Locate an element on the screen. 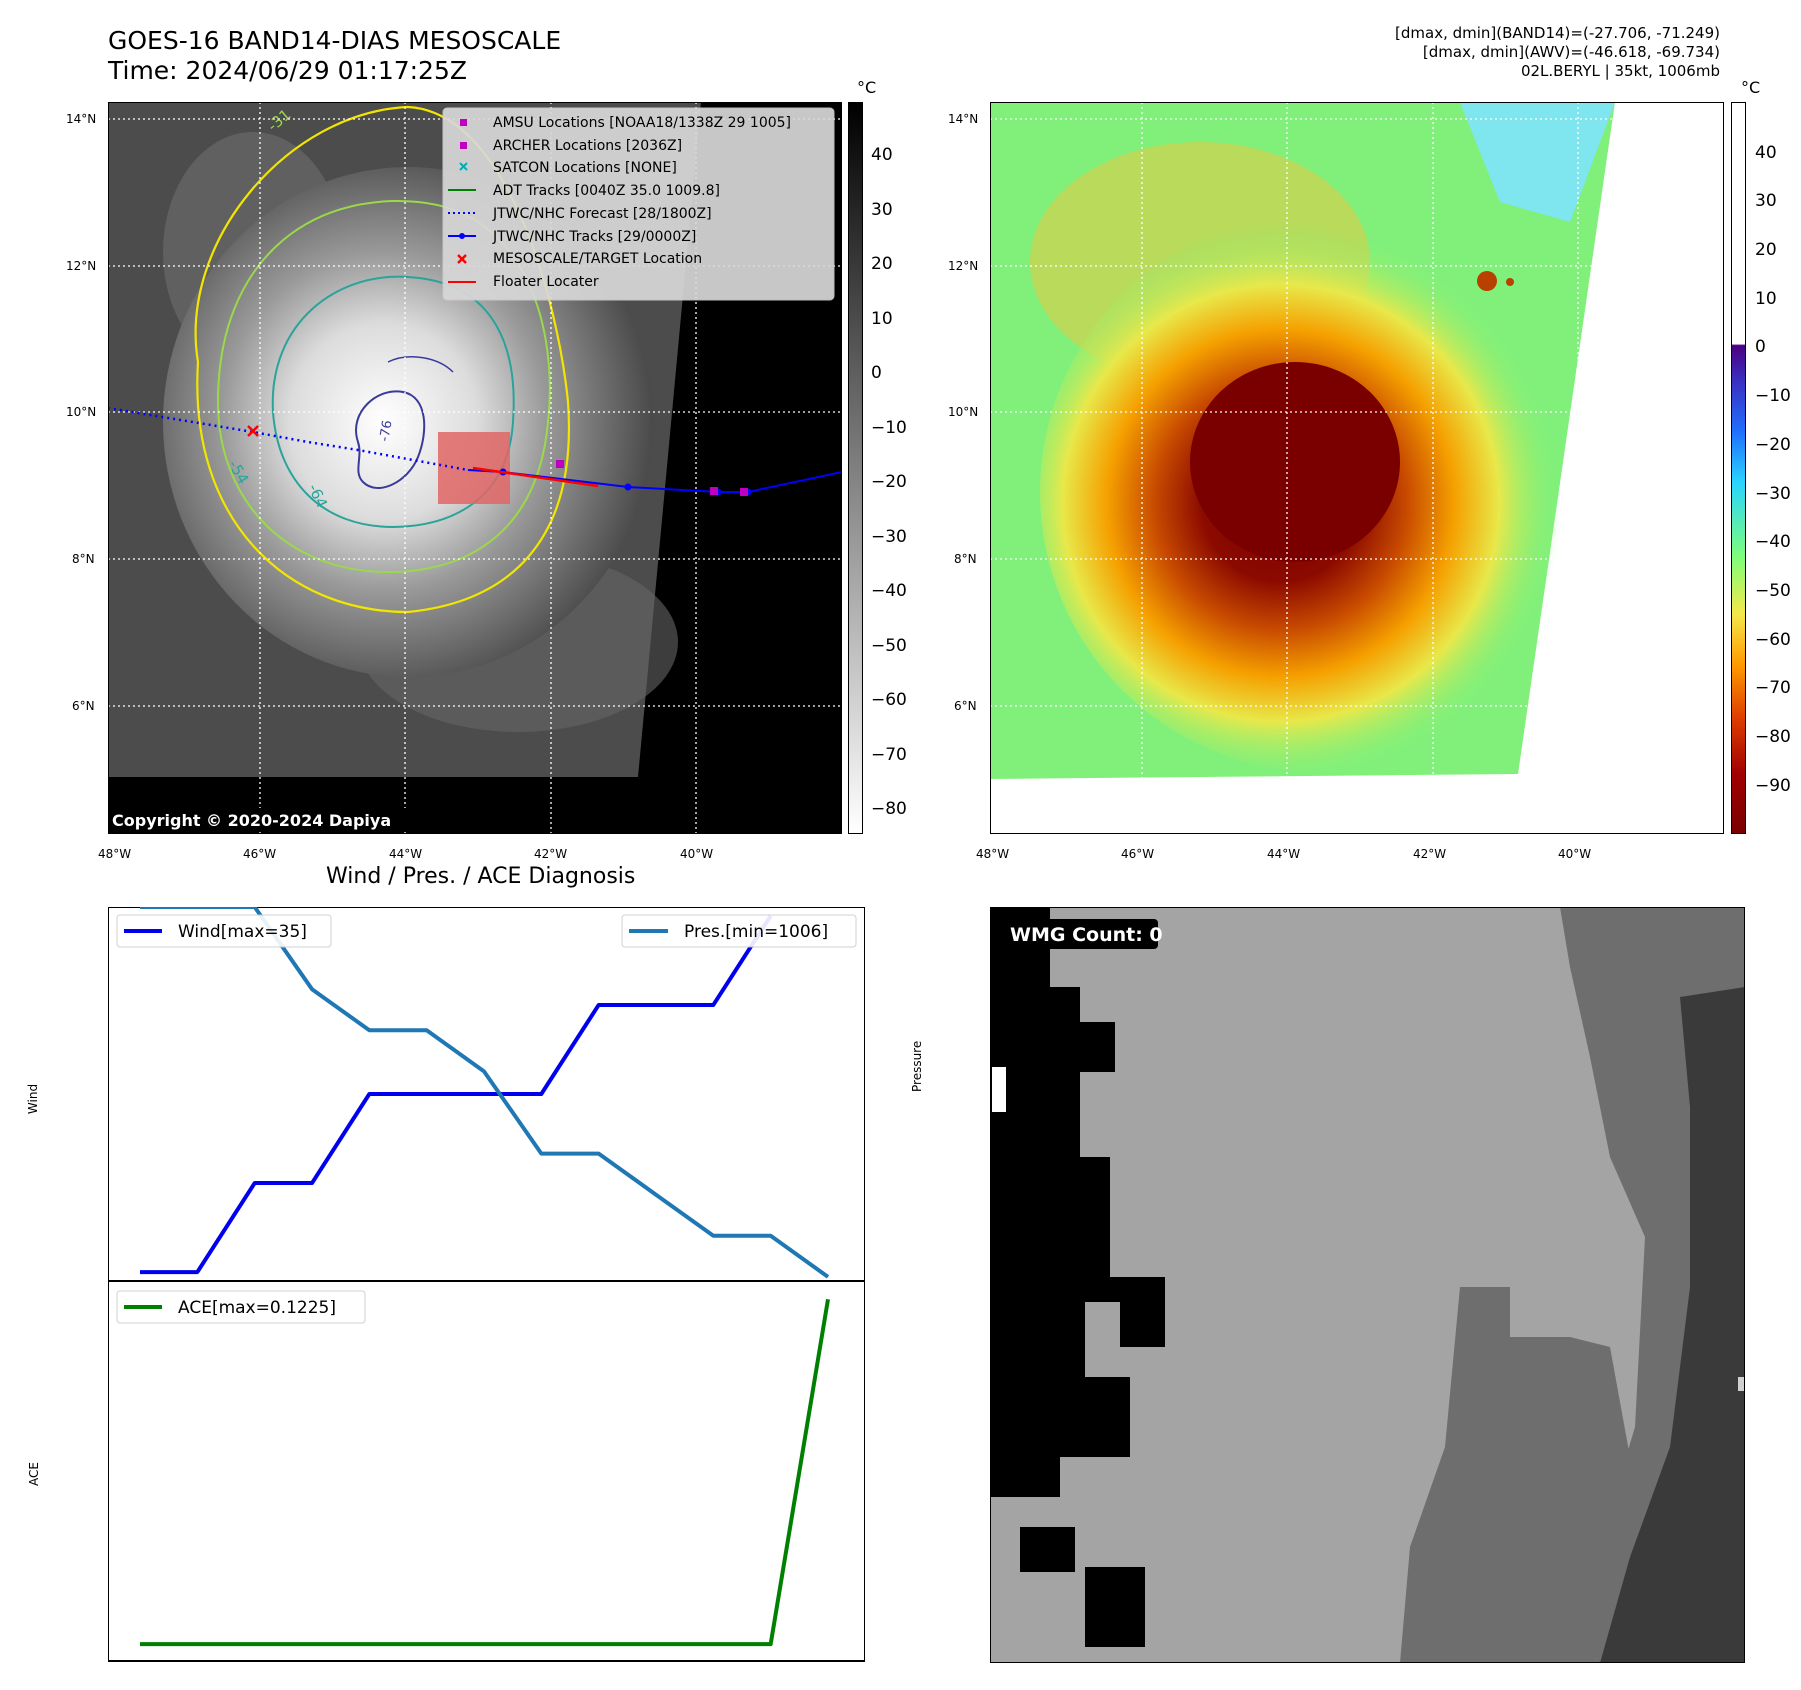 The height and width of the screenshot is (1690, 1801). wmg-label-box is located at coordinates (1079, 934).